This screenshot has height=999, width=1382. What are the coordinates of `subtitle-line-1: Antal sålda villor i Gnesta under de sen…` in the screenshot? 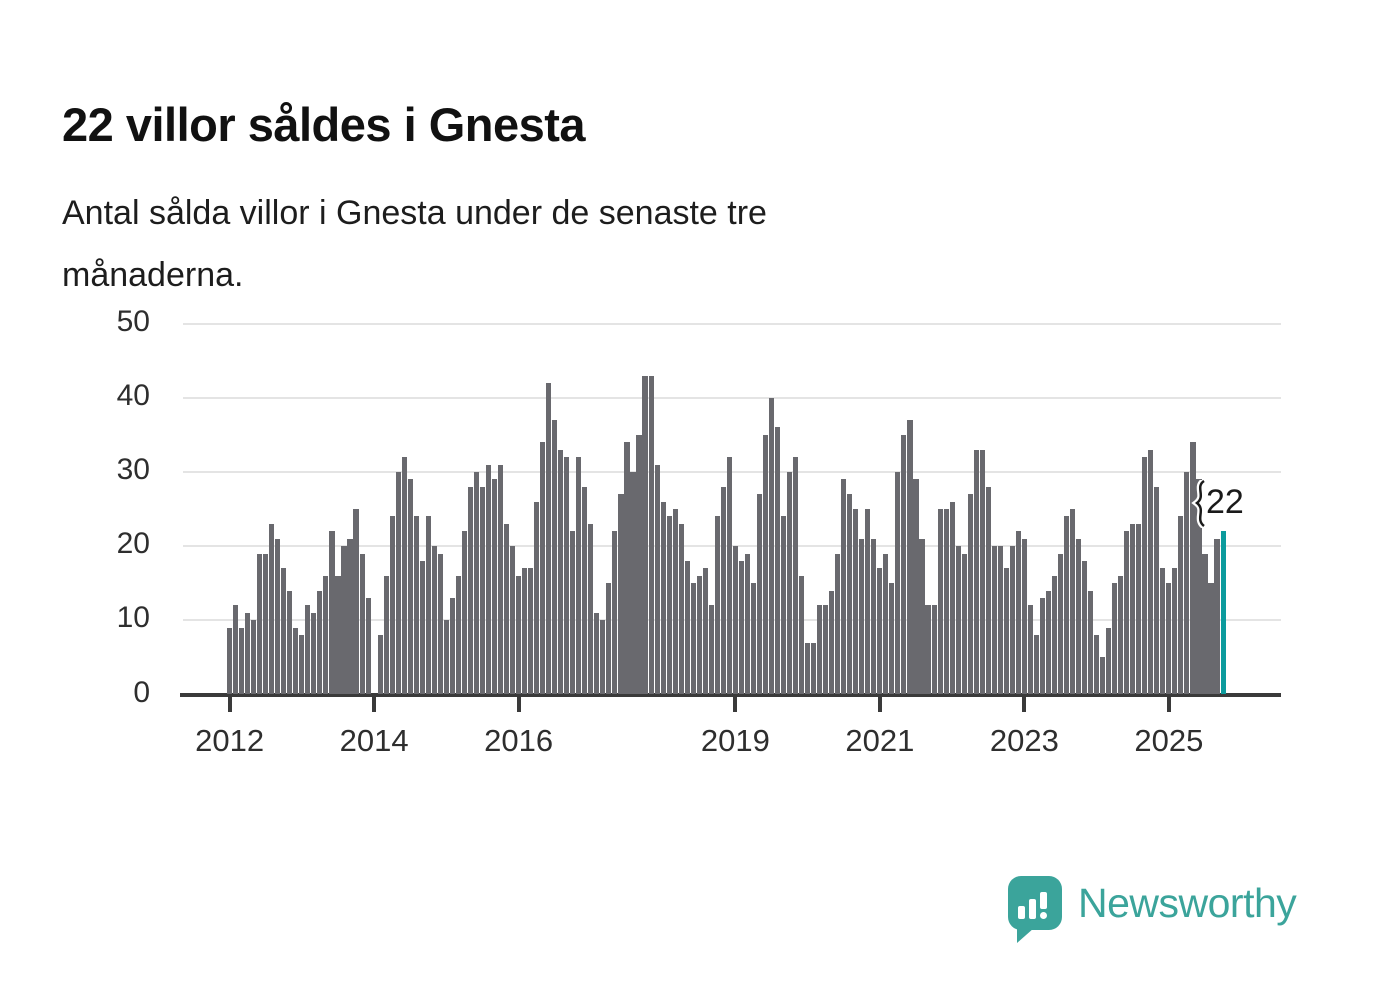 It's located at (414, 213).